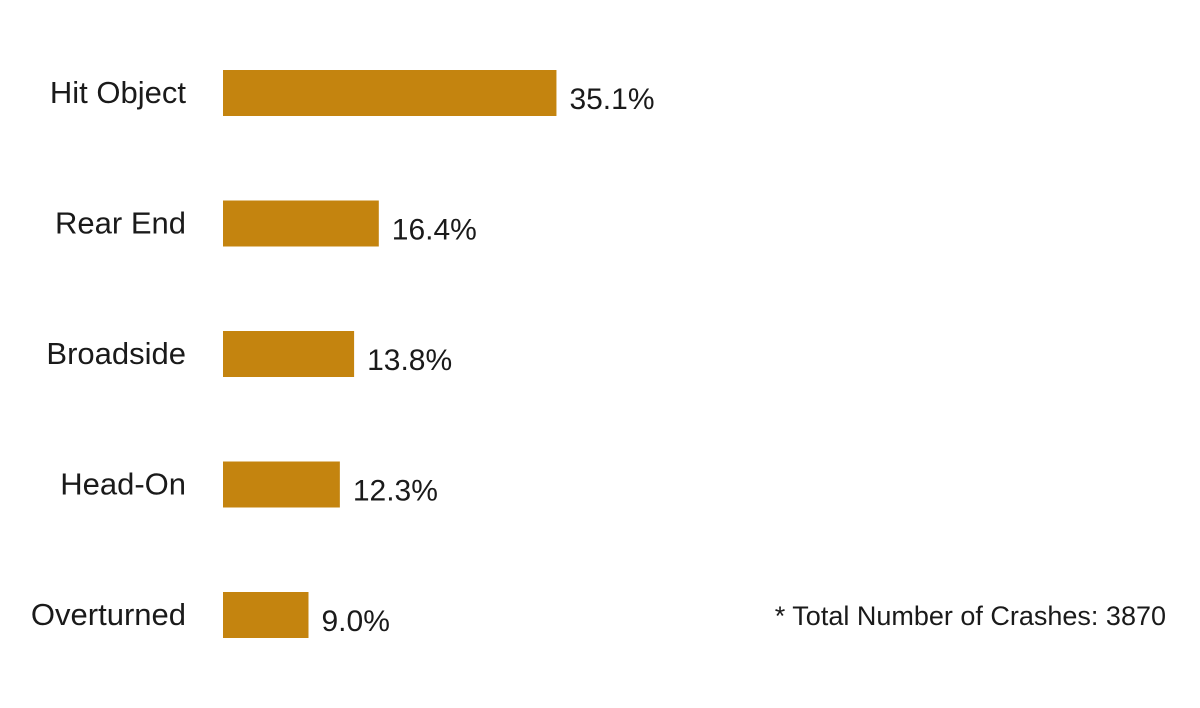  Describe the element at coordinates (395, 491) in the screenshot. I see `value-label-head-on: 12.3%` at that location.